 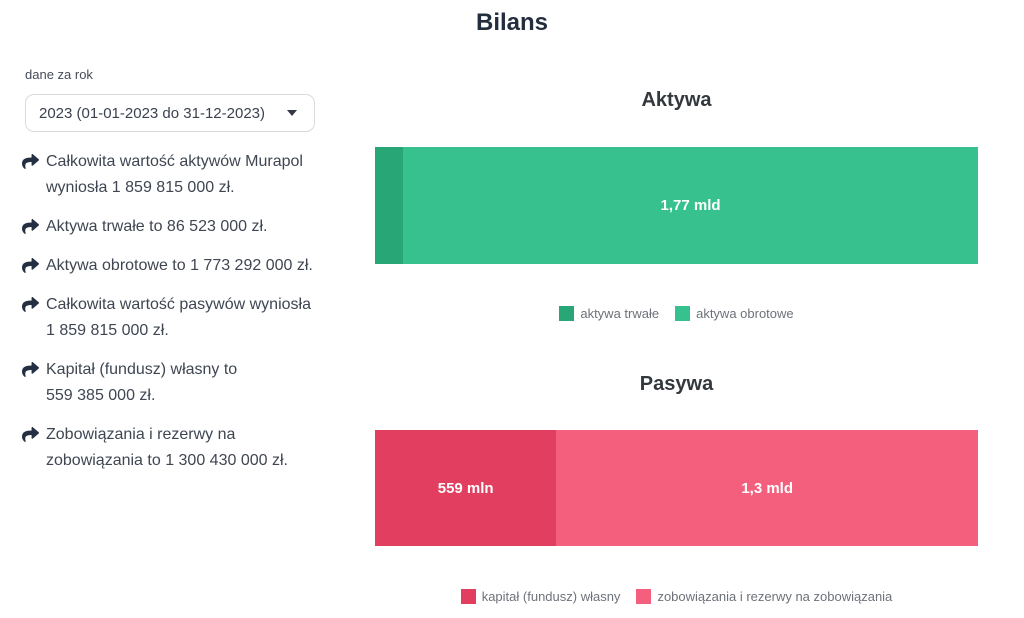 I want to click on legend-item-aktywa-obrotowe: aktywa obrotowe, so click(x=734, y=313).